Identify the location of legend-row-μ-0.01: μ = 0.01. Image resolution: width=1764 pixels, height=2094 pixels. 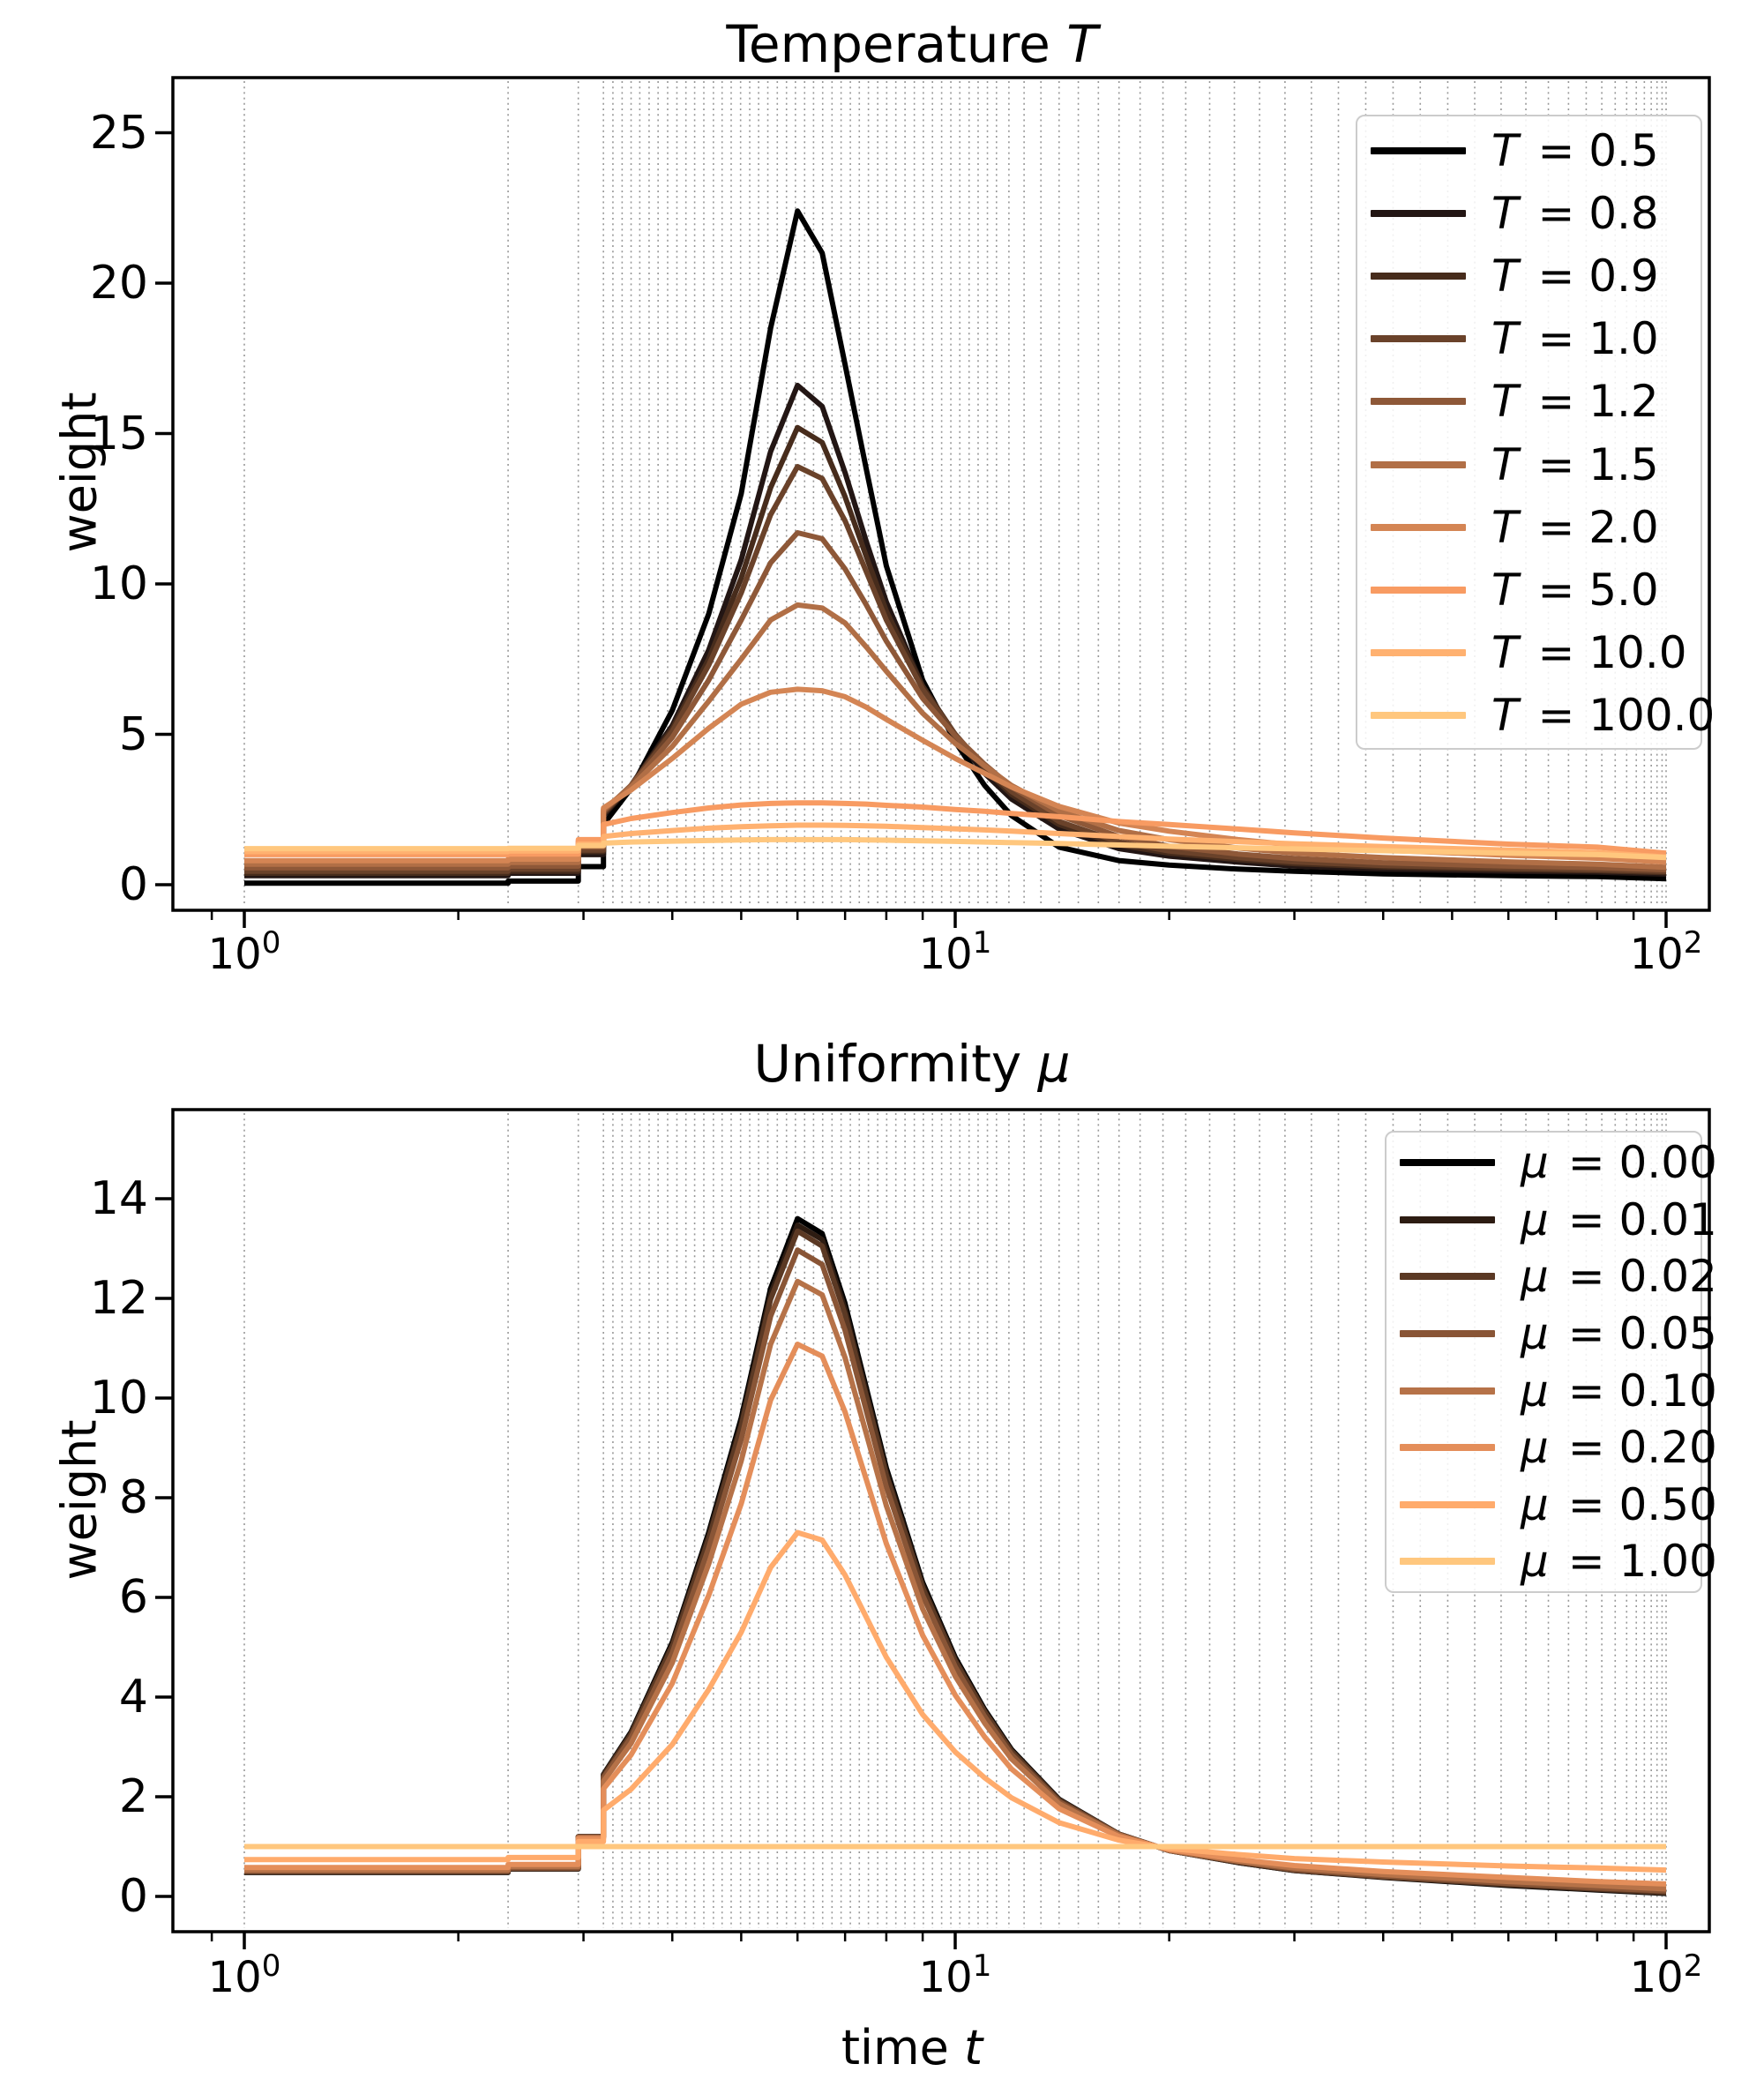
(1558, 1220).